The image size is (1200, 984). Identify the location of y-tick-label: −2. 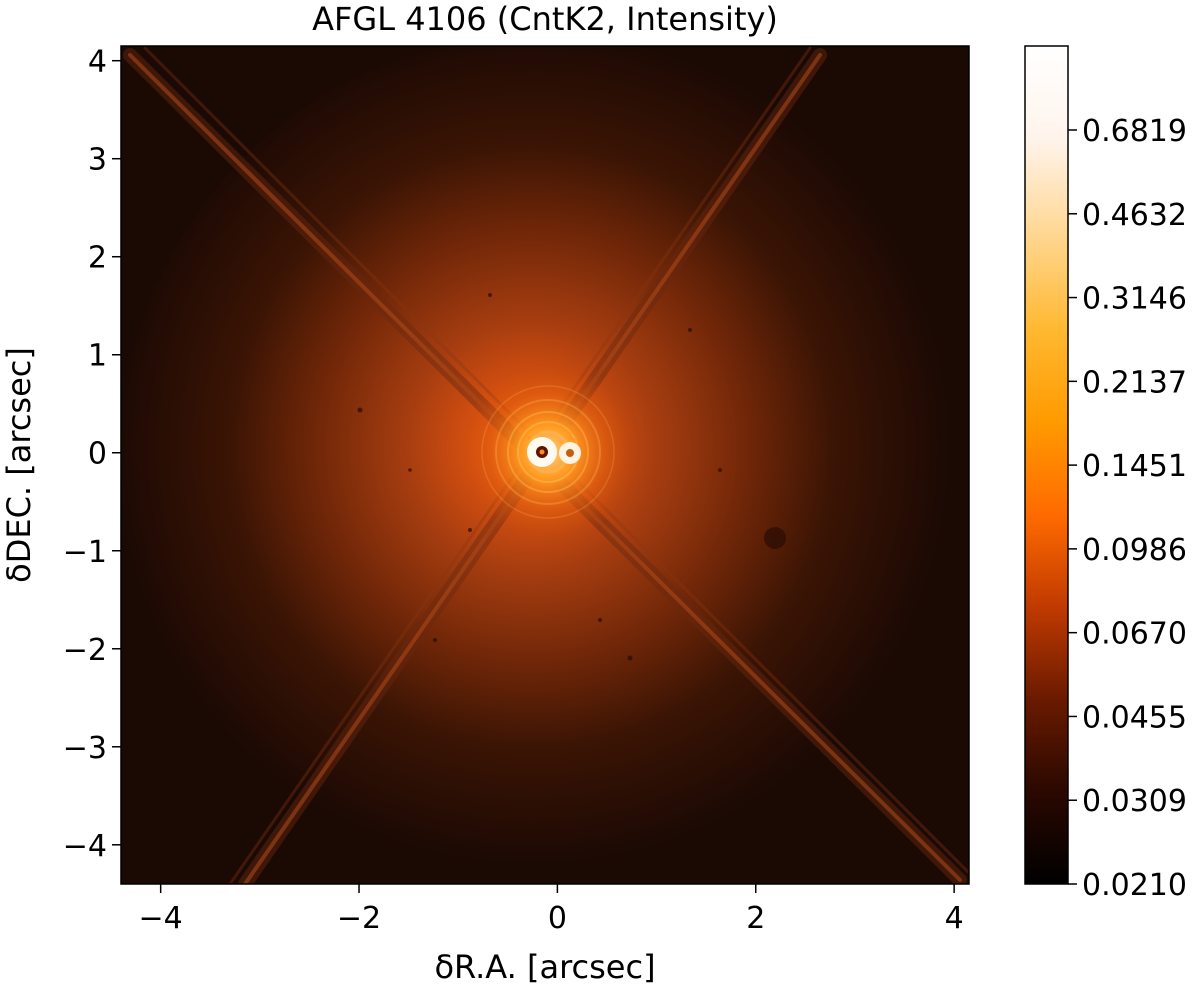
(85, 650).